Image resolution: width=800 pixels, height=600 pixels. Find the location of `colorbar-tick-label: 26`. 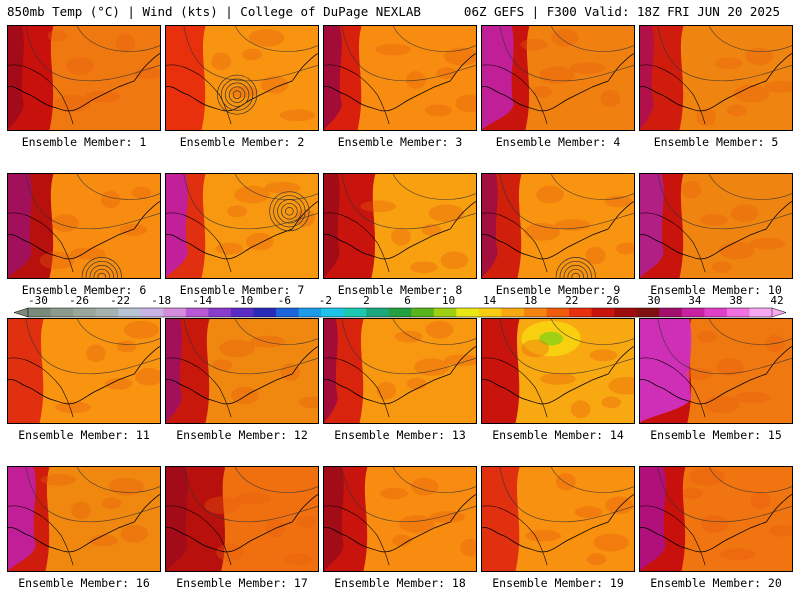

colorbar-tick-label: 26 is located at coordinates (612, 300).